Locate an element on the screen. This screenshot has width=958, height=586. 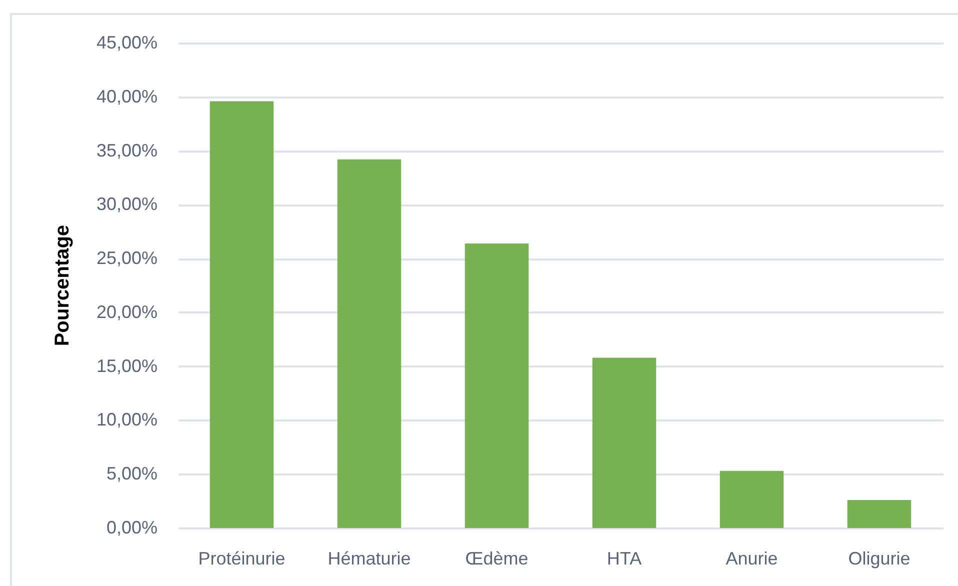
y-axis-title: Pourcentage is located at coordinates (63, 285).